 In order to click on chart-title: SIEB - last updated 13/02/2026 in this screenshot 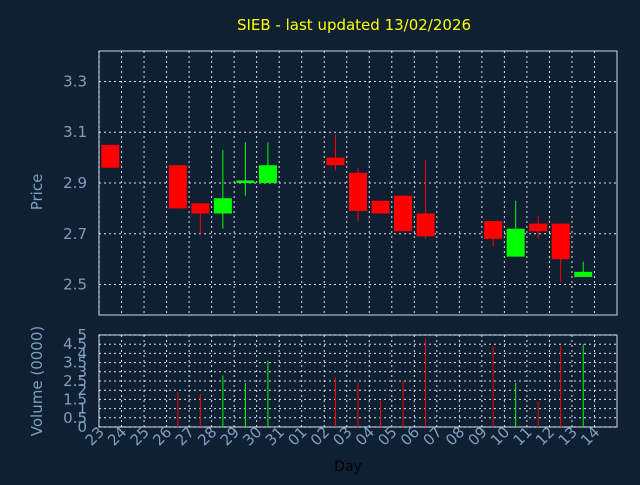, I will do `click(354, 25)`.